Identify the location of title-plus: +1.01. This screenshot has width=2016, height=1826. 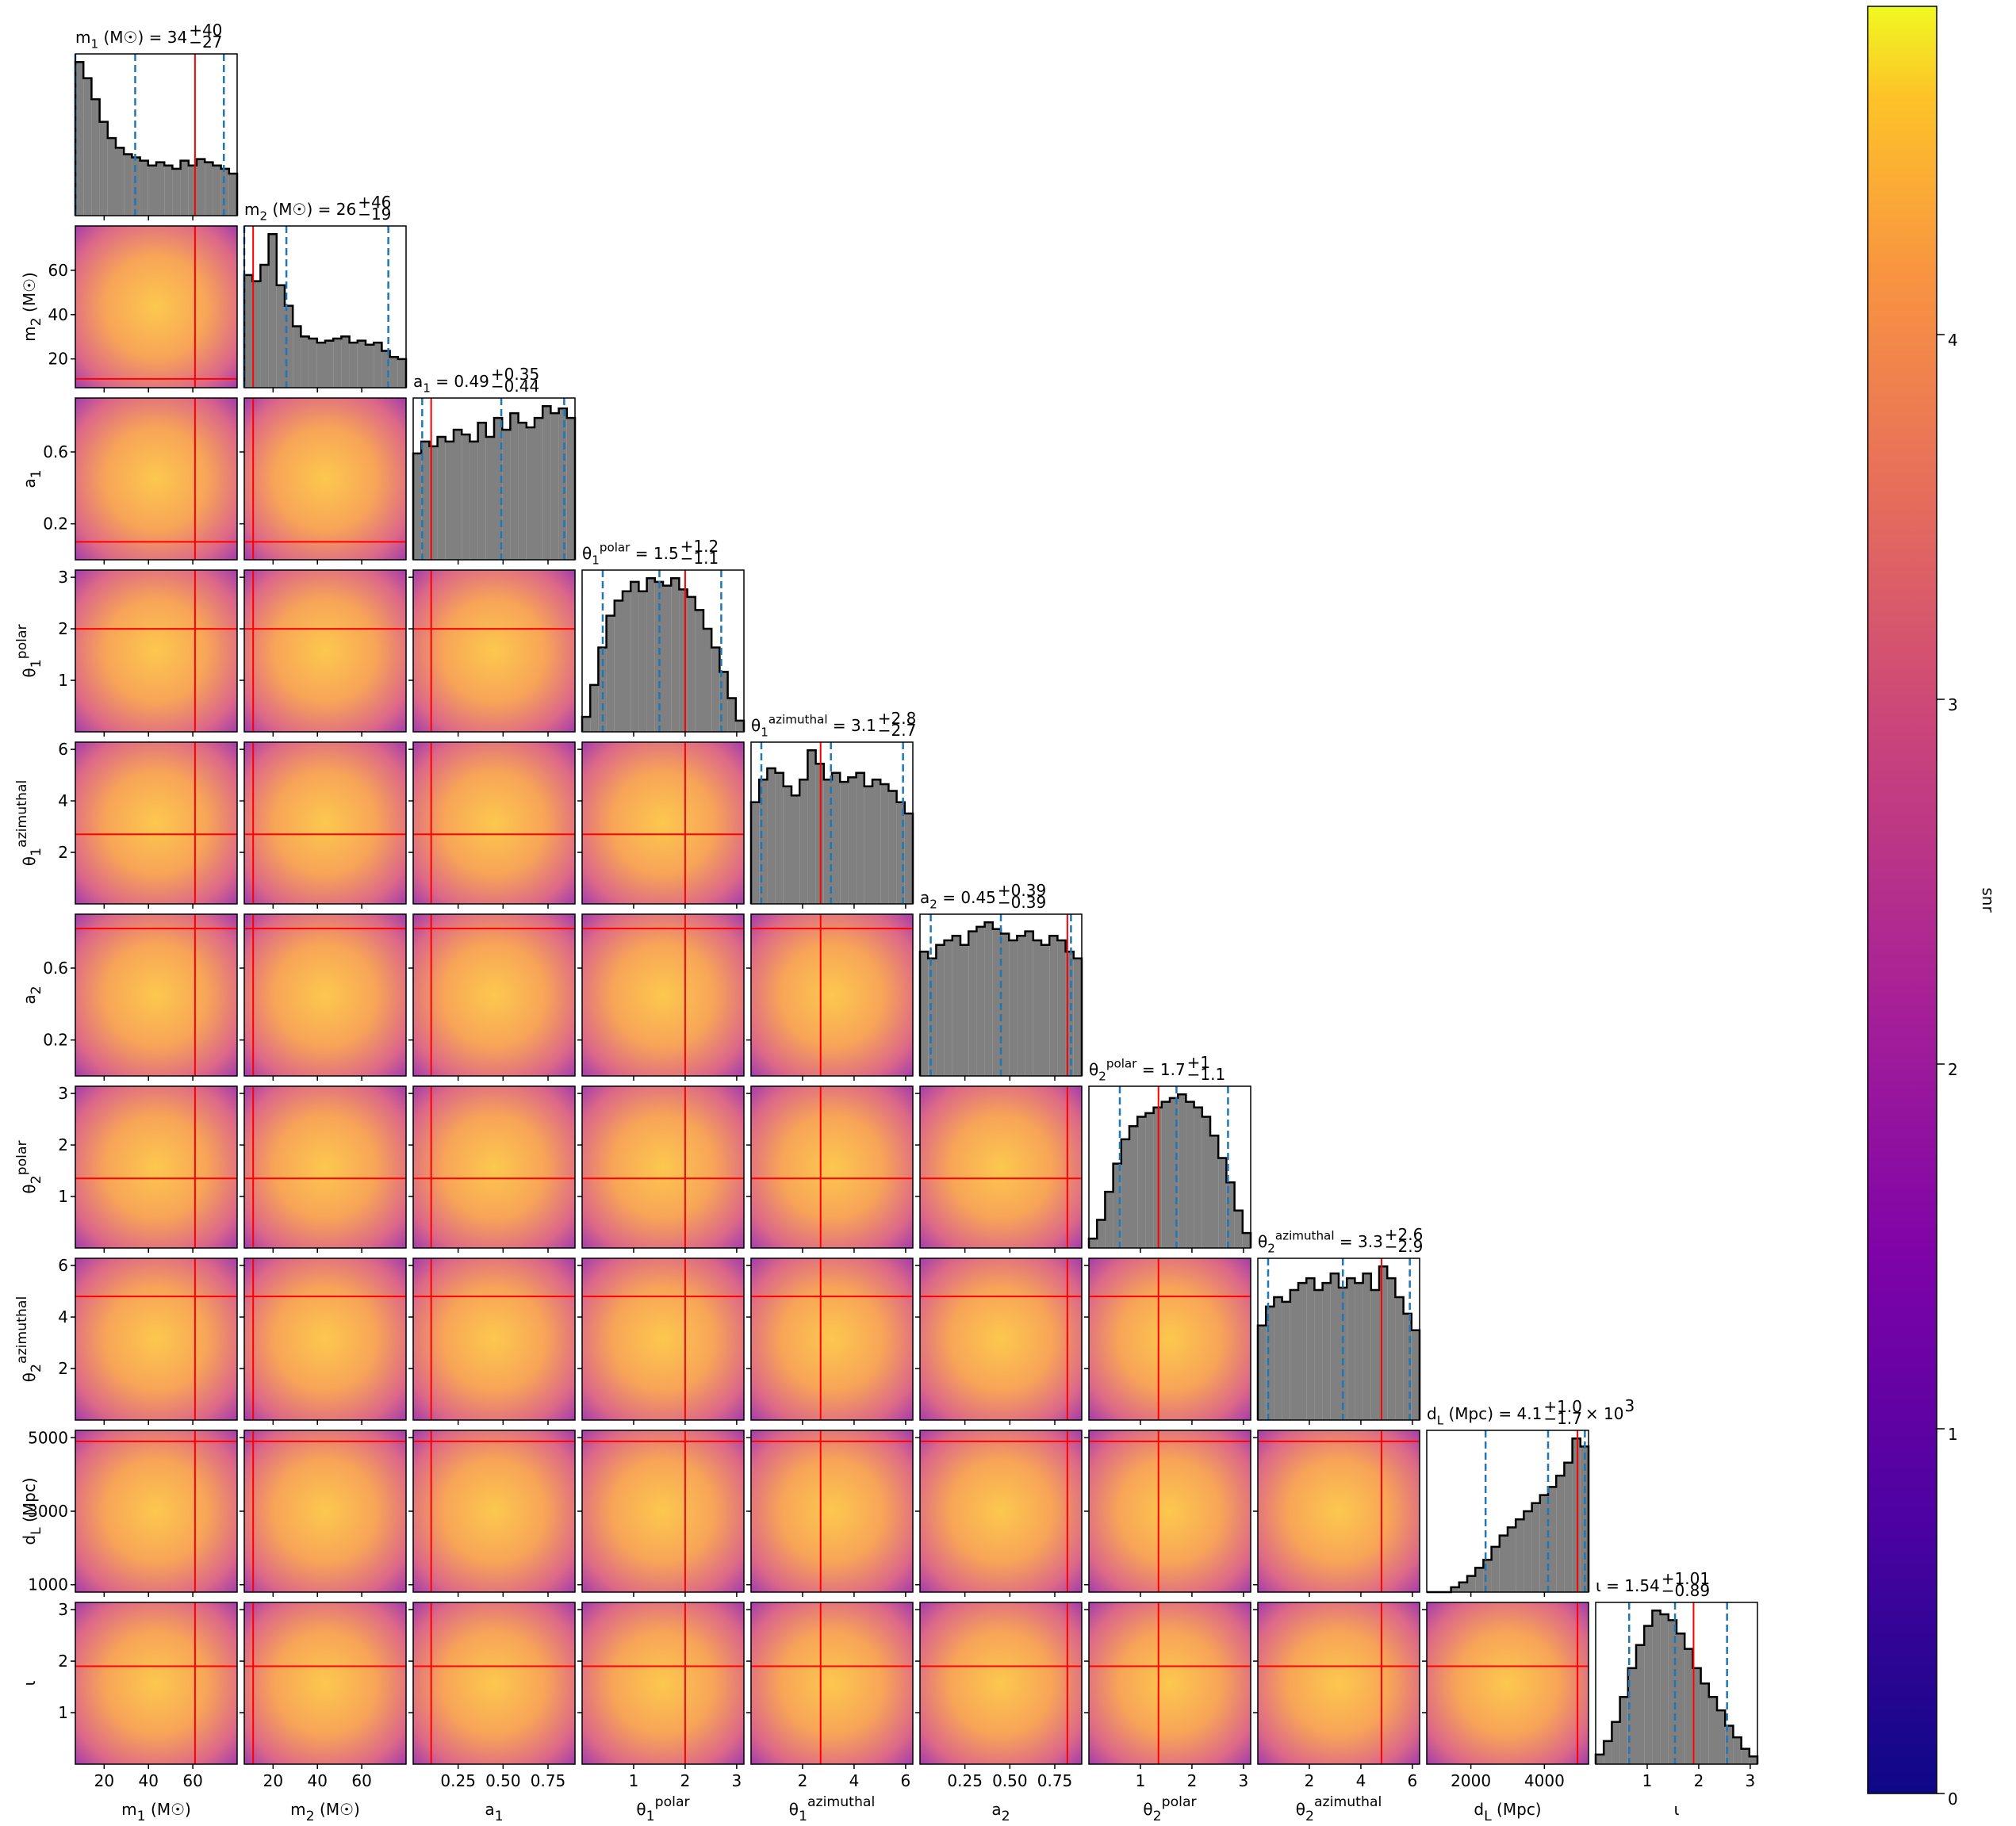
(1685, 1578).